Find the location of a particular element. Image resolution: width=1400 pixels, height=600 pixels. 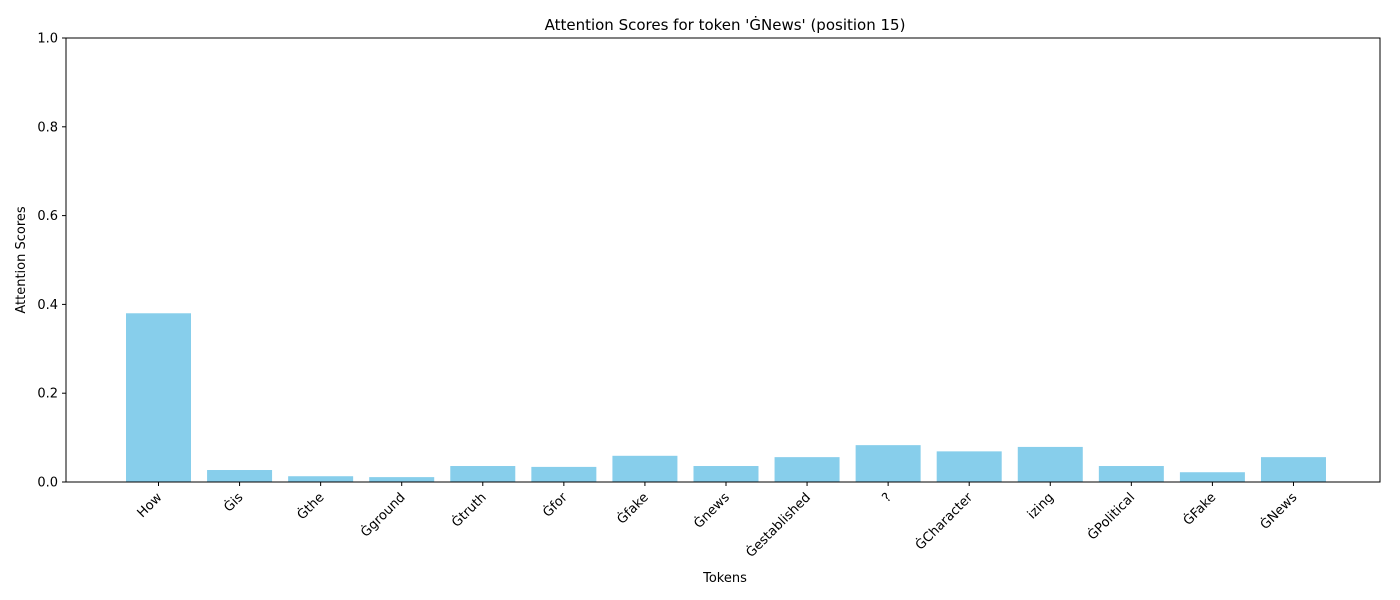

x-tick-label: Ġnews is located at coordinates (711, 510).